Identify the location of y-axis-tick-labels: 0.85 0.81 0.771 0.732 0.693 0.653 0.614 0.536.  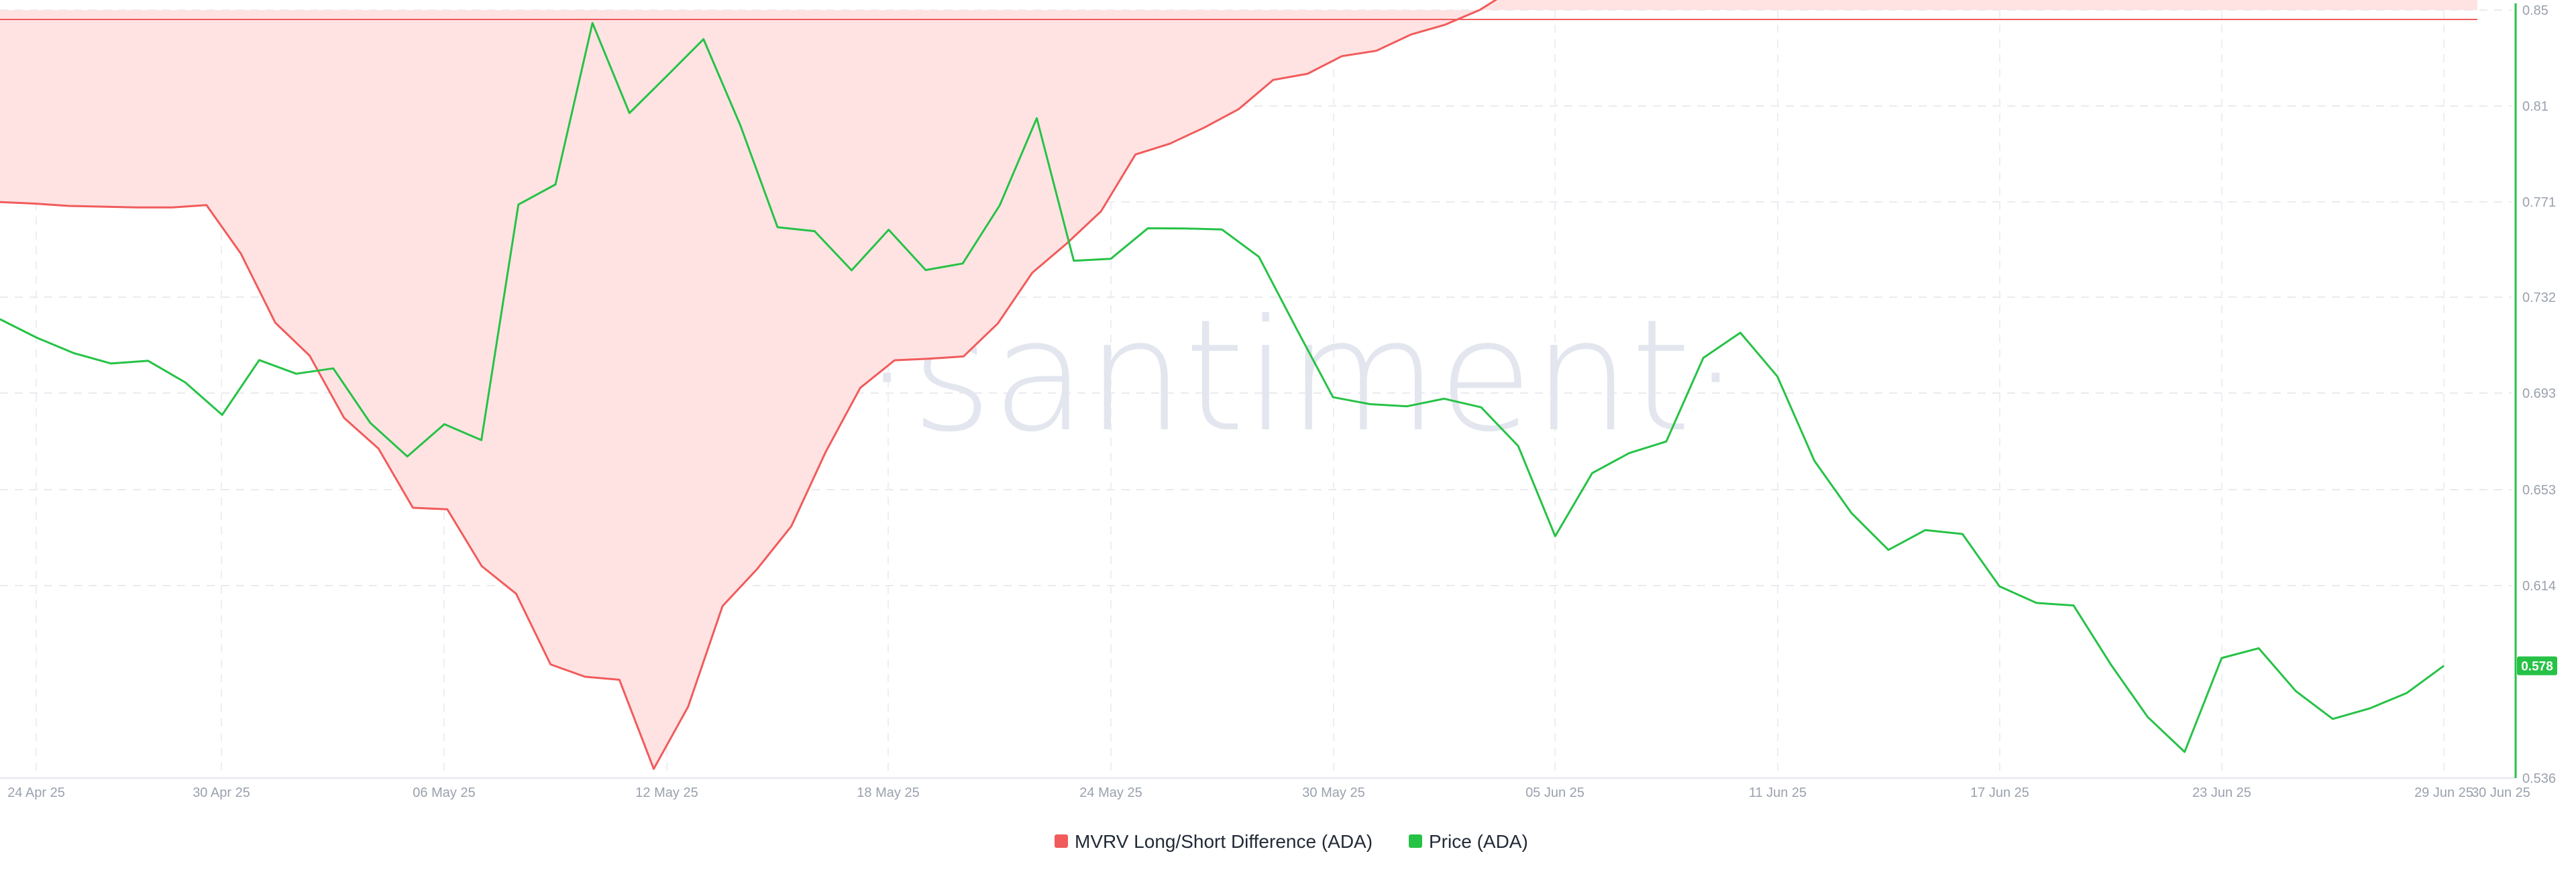
(2539, 395).